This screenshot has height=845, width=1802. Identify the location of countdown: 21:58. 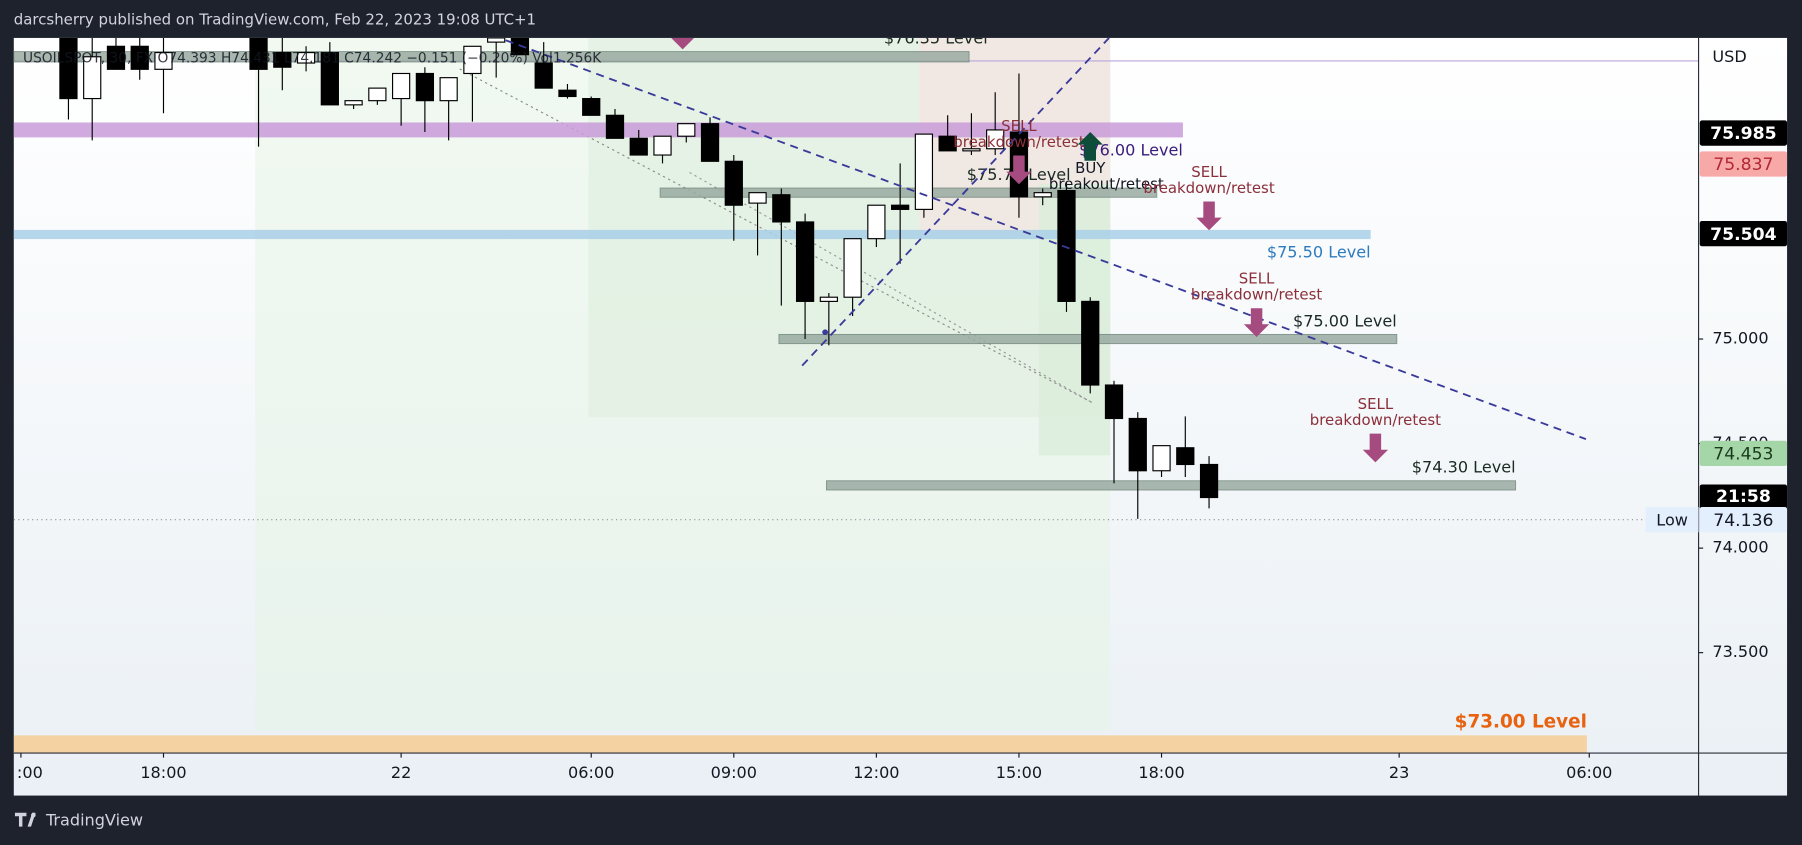
(1743, 497).